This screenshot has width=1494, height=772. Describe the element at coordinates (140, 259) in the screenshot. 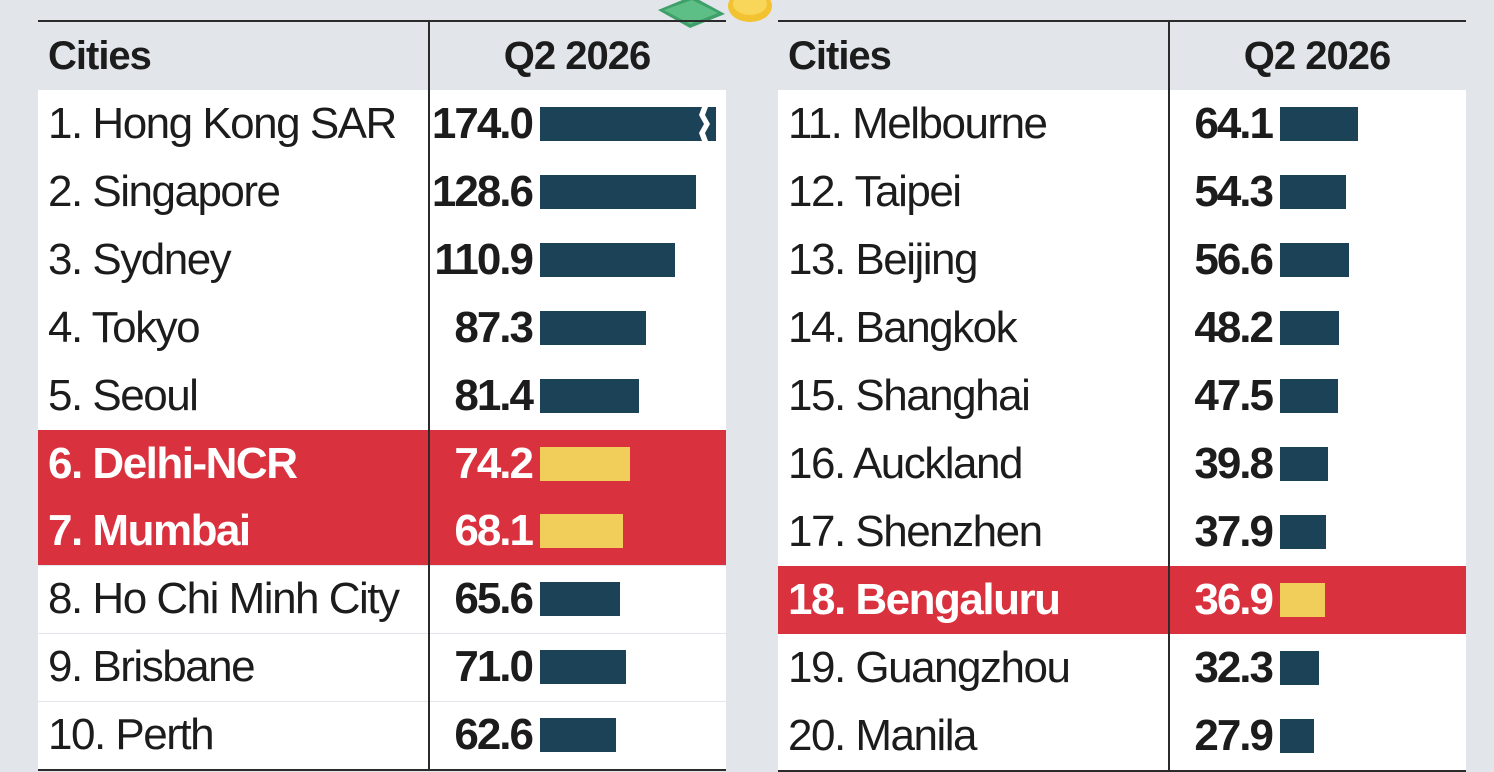

I see `city-name: 3. Sydney` at that location.